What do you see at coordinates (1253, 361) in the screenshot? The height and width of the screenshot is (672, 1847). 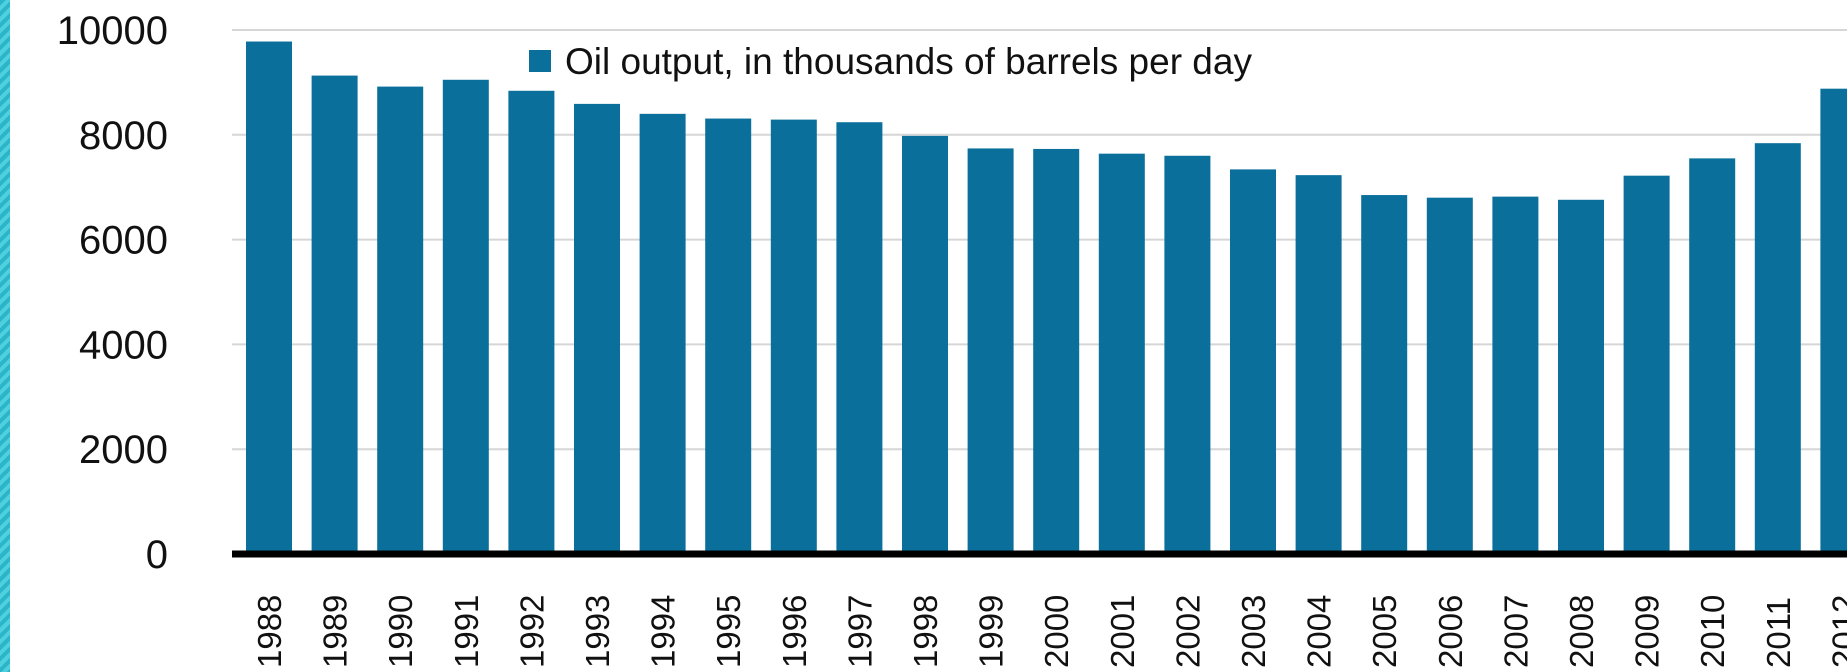 I see `bar-2003` at bounding box center [1253, 361].